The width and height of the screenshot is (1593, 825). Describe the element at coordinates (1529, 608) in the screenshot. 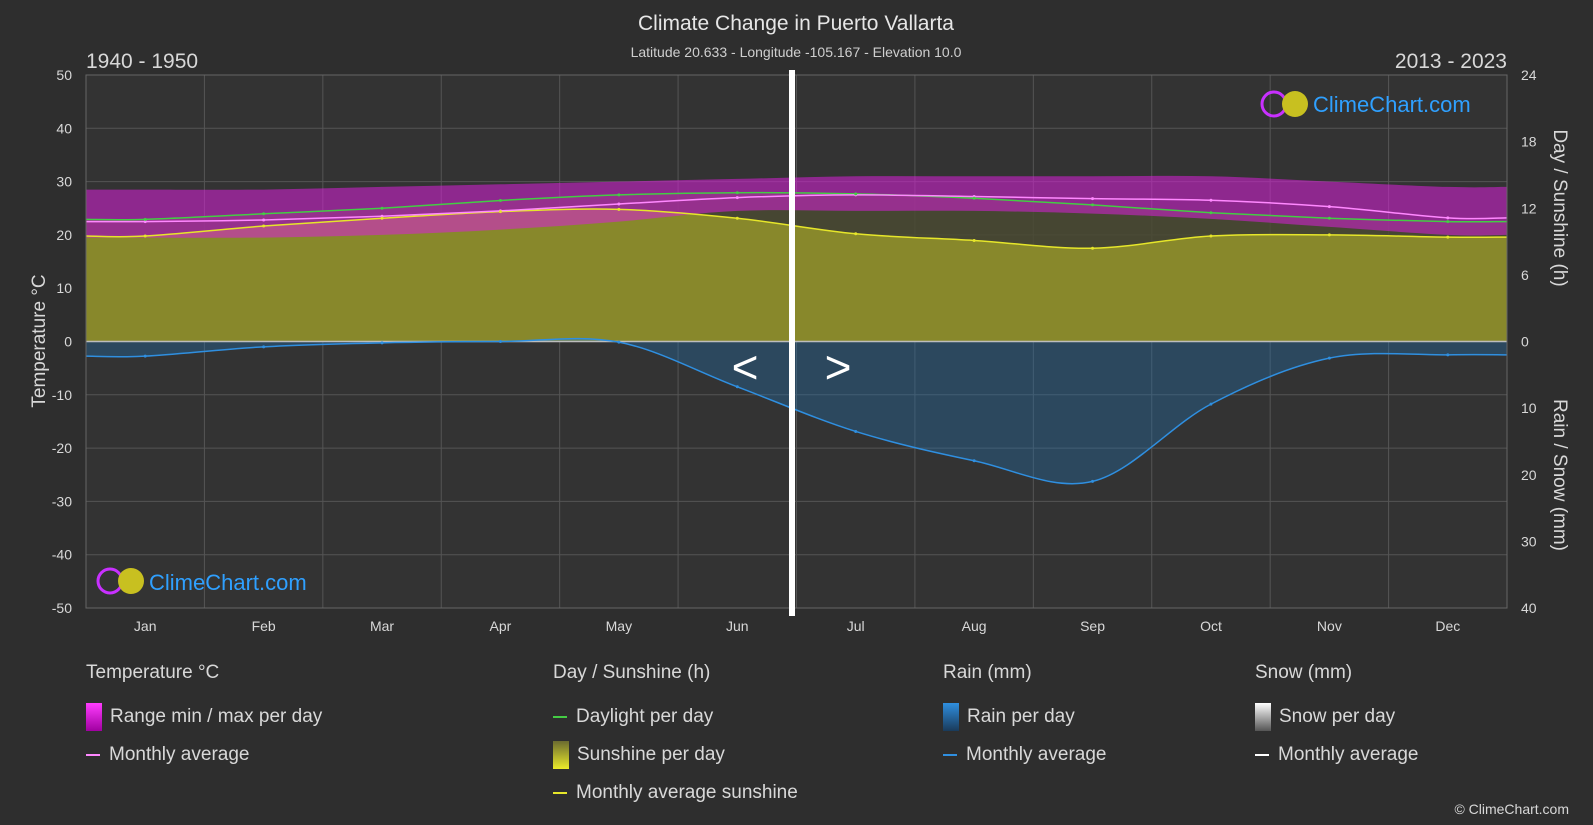

I see `right-tick-label-mm: 40` at that location.